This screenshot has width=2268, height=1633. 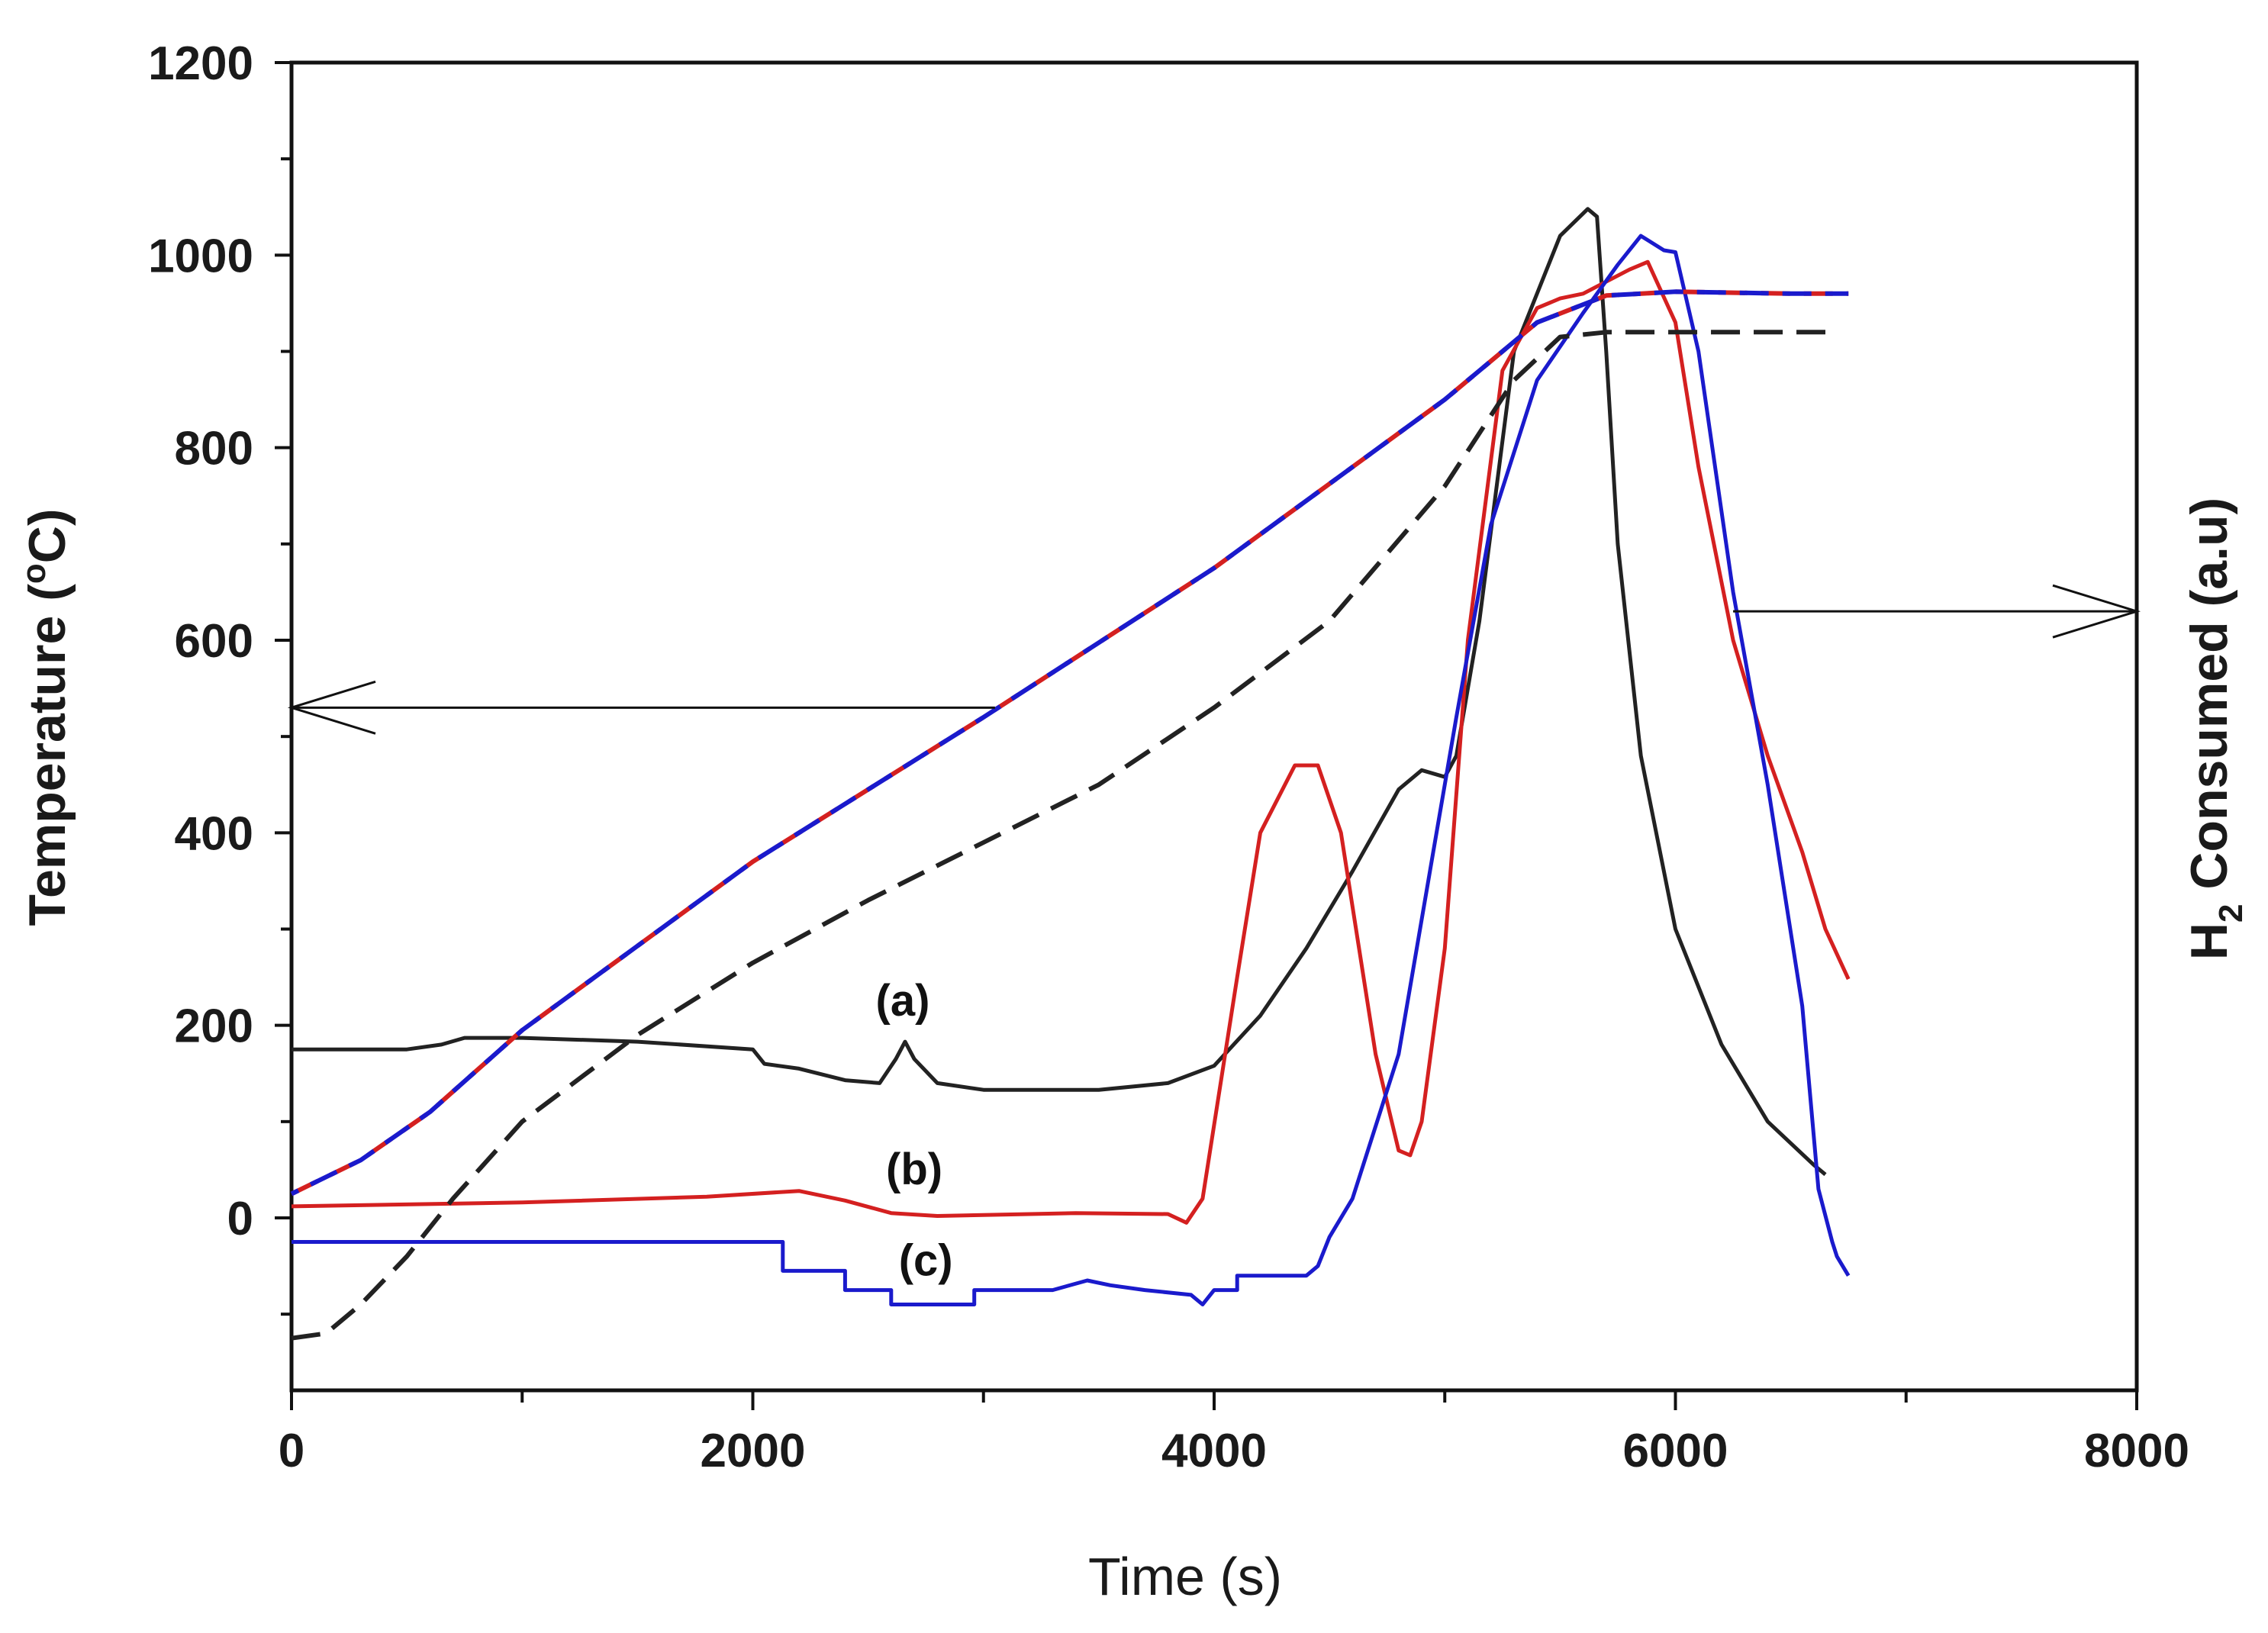 I want to click on curve-label-1: (a), so click(x=903, y=1001).